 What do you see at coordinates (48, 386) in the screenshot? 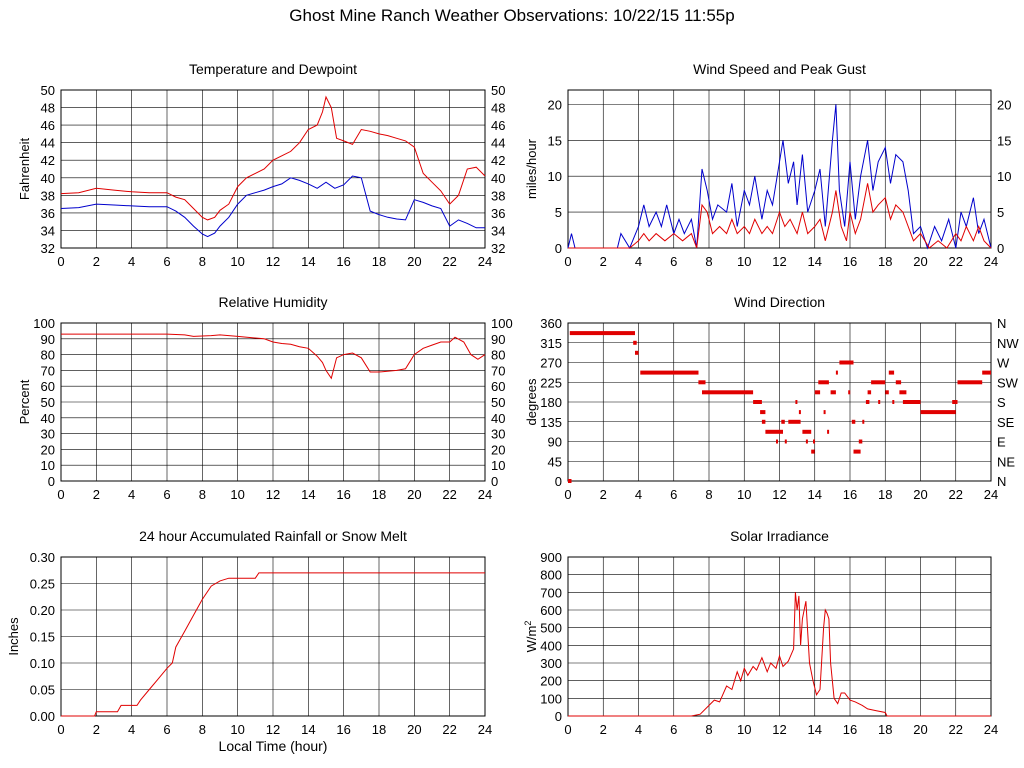
I see `y-tick-label: 60` at bounding box center [48, 386].